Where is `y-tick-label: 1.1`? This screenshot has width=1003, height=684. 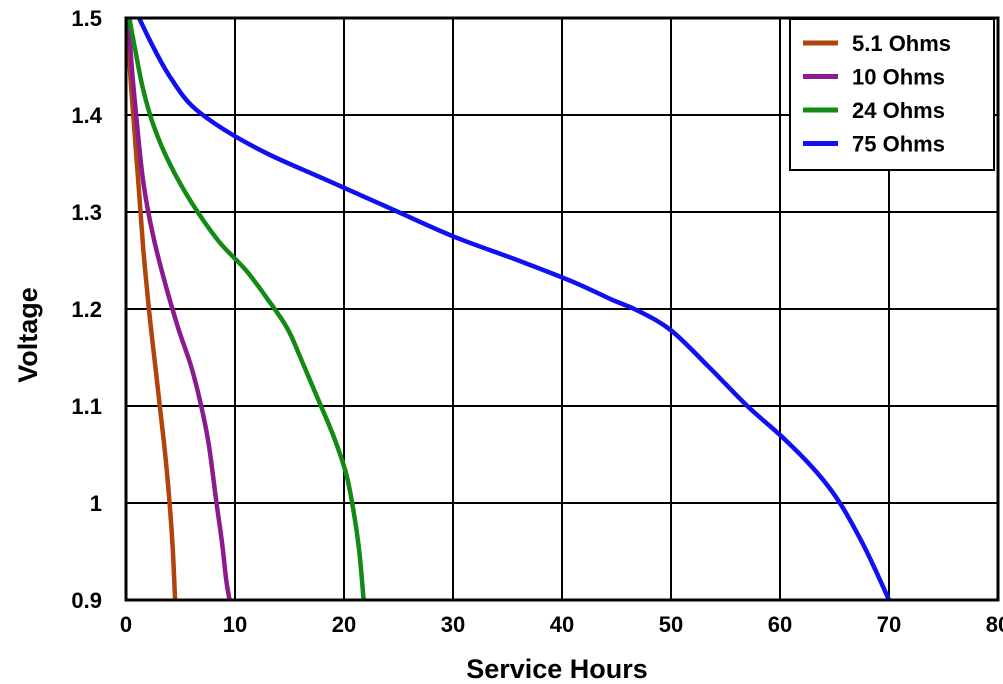
y-tick-label: 1.1 is located at coordinates (86, 406).